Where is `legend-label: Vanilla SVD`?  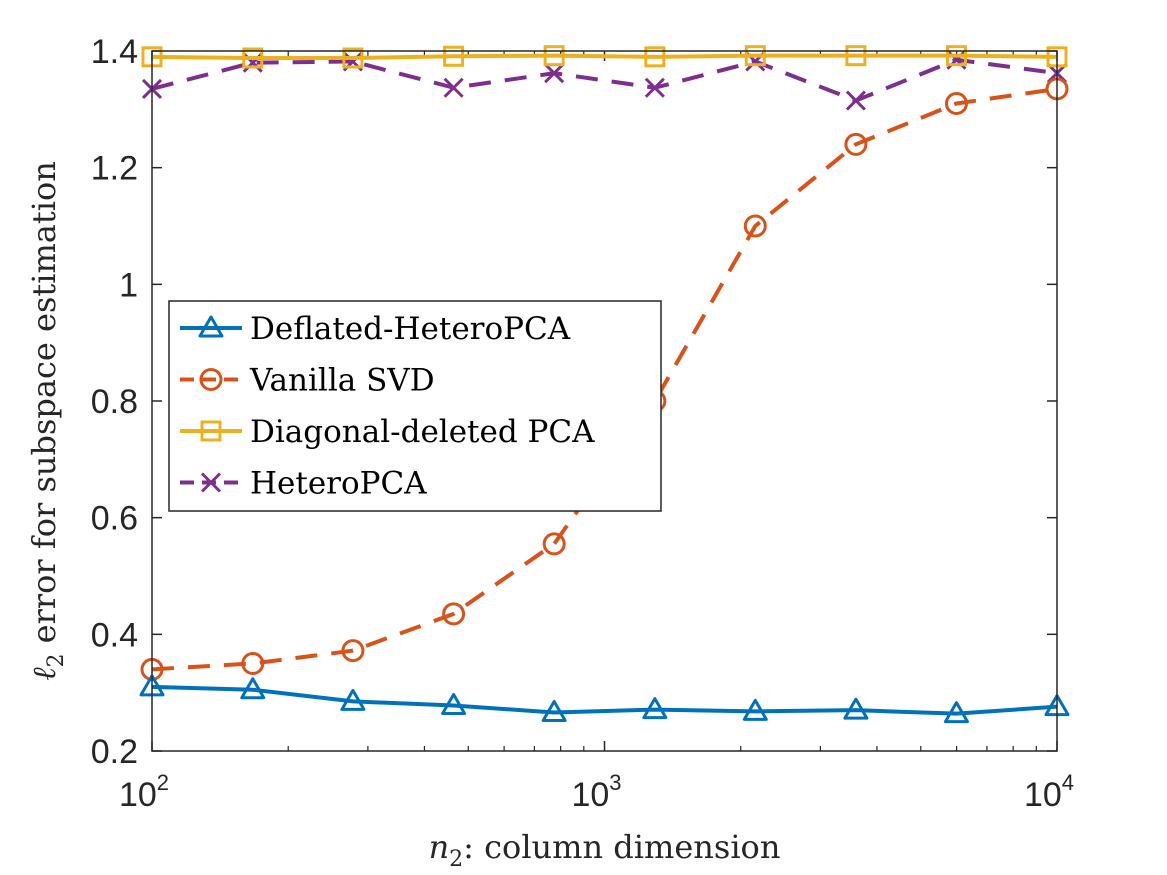
legend-label: Vanilla SVD is located at coordinates (342, 381).